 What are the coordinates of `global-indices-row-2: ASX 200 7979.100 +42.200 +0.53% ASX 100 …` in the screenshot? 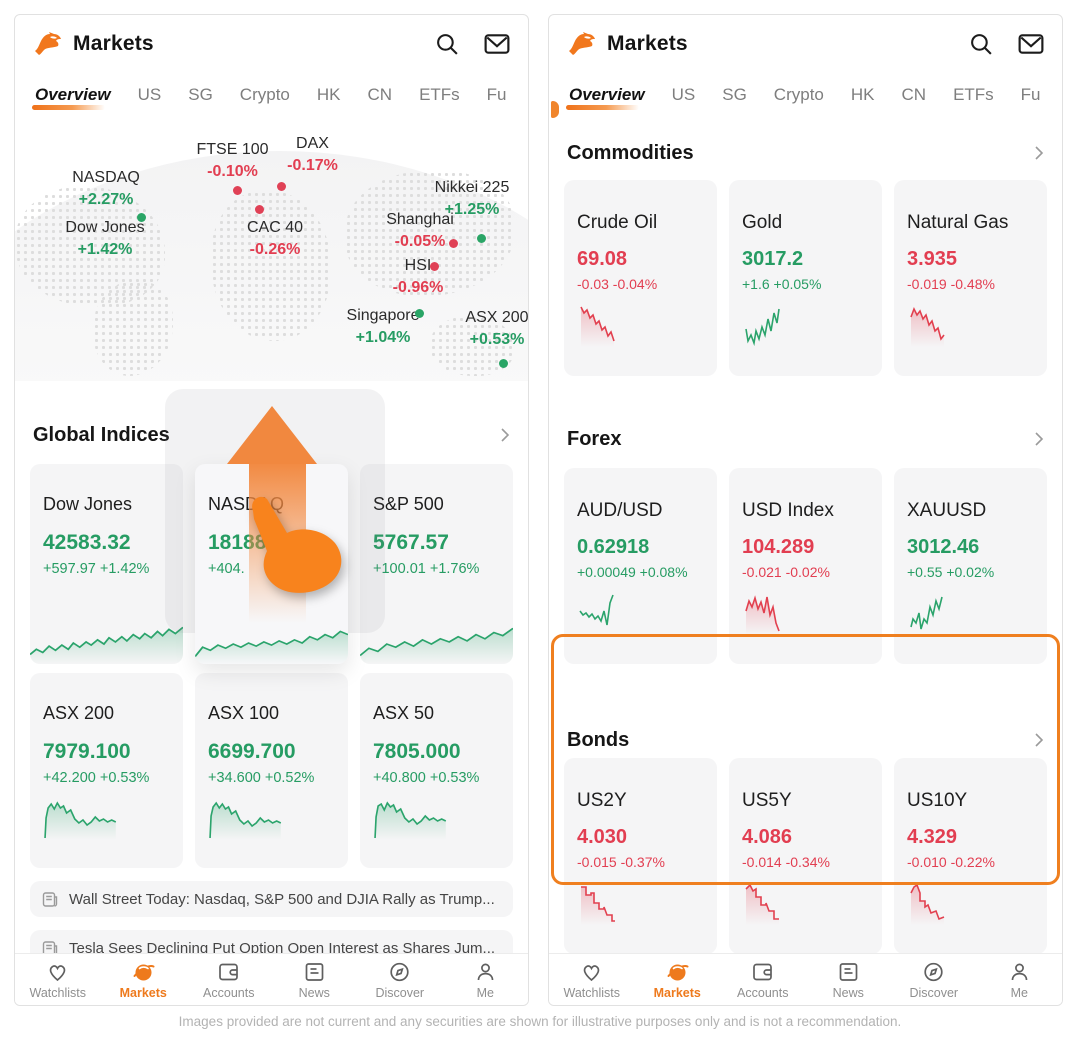 It's located at (271, 770).